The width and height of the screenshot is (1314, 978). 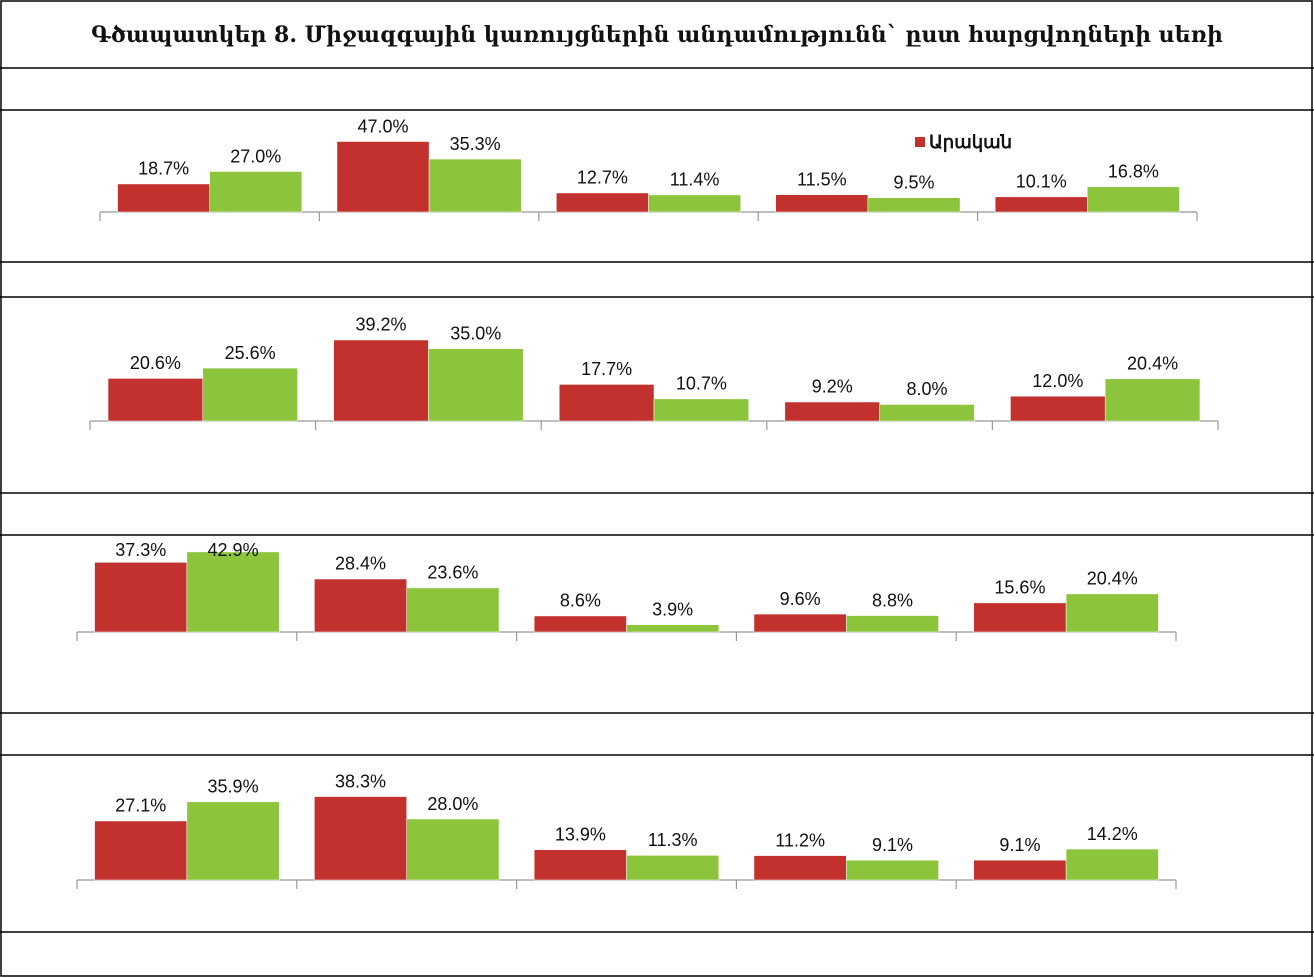 I want to click on data-label: 10.7%, so click(x=701, y=384).